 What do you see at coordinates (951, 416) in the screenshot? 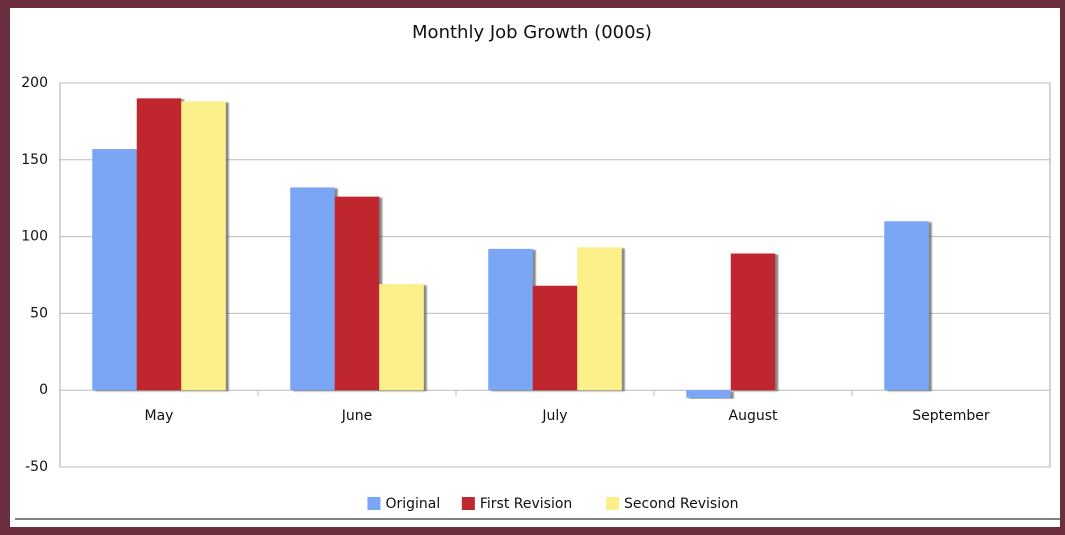
I see `x-tick-label: September` at bounding box center [951, 416].